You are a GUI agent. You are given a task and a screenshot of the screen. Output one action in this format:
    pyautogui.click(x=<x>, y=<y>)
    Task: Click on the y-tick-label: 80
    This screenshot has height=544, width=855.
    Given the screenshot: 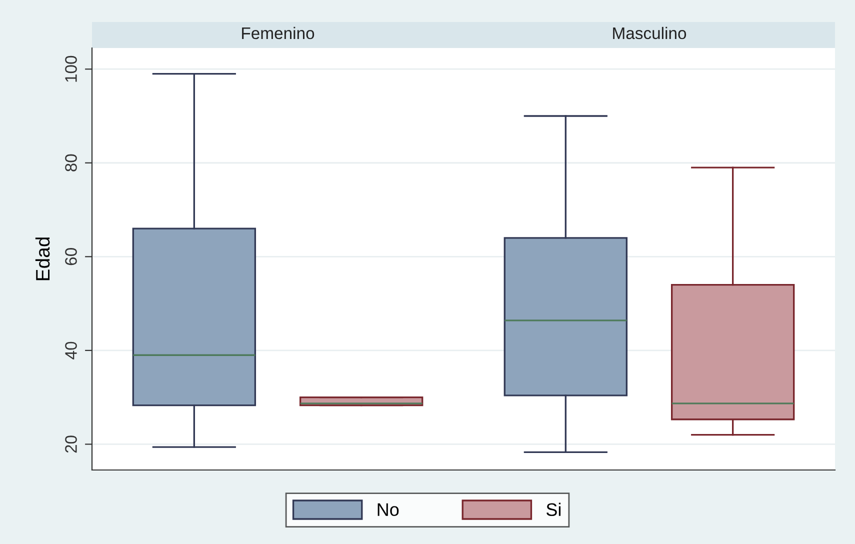 What is the action you would take?
    pyautogui.click(x=71, y=163)
    